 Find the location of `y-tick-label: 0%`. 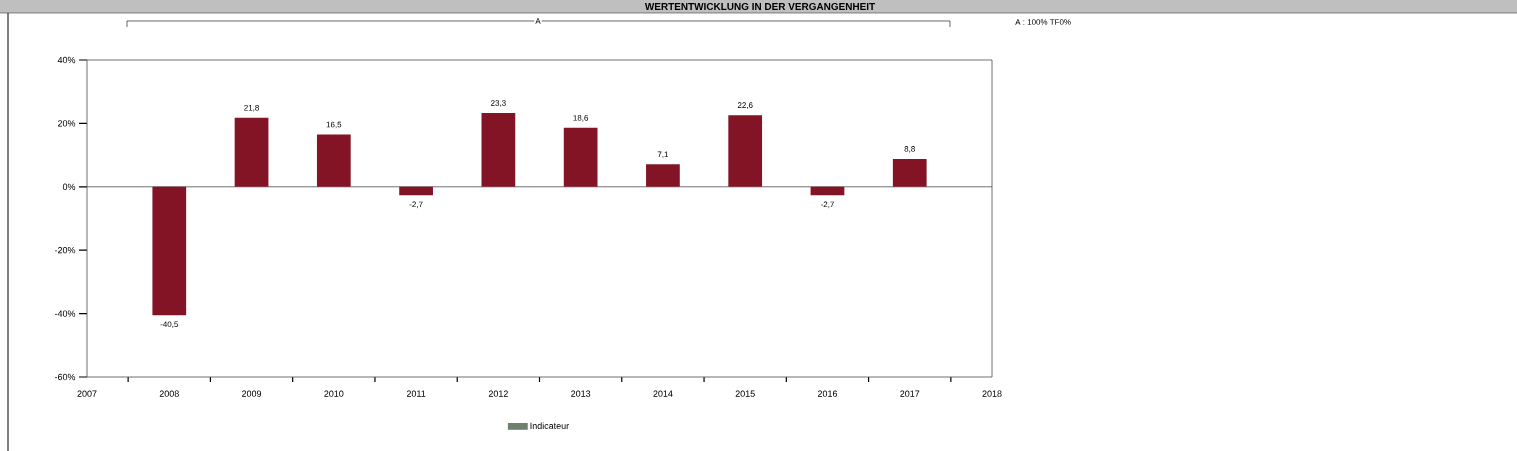

y-tick-label: 0% is located at coordinates (69, 186).